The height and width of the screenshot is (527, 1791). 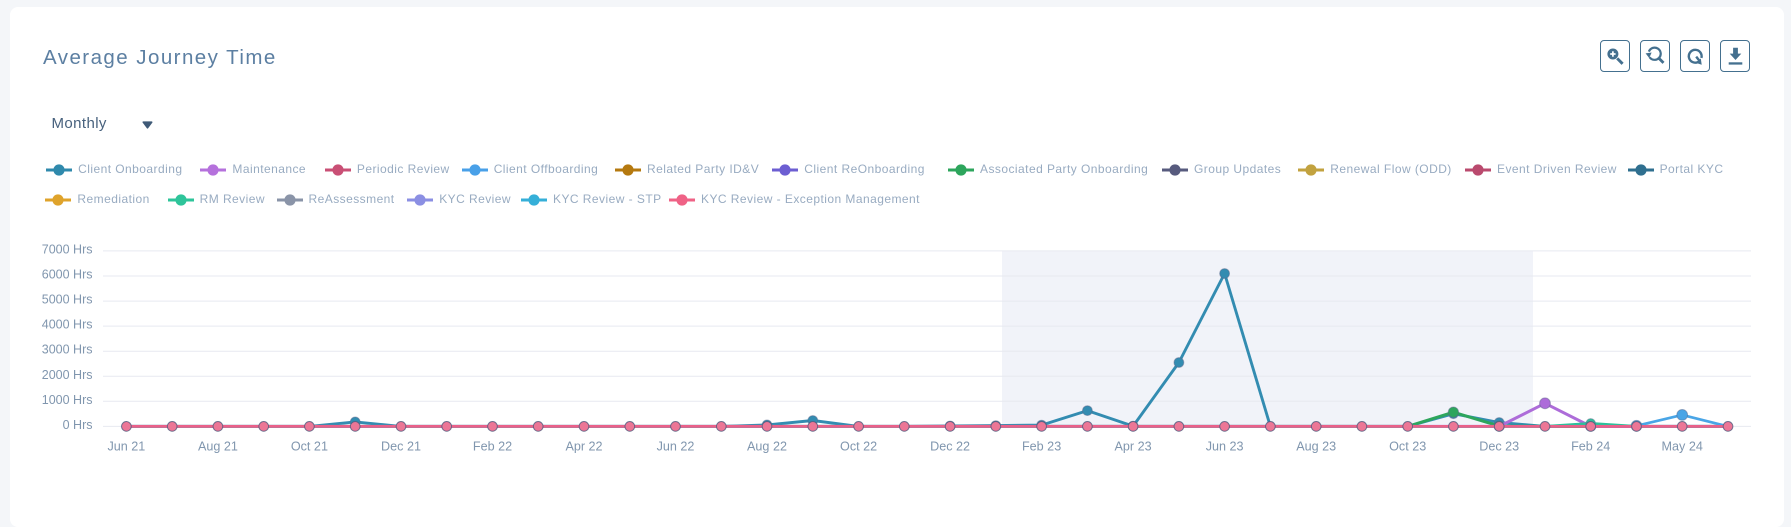 What do you see at coordinates (1225, 447) in the screenshot?
I see `svg-text: Jun 23` at bounding box center [1225, 447].